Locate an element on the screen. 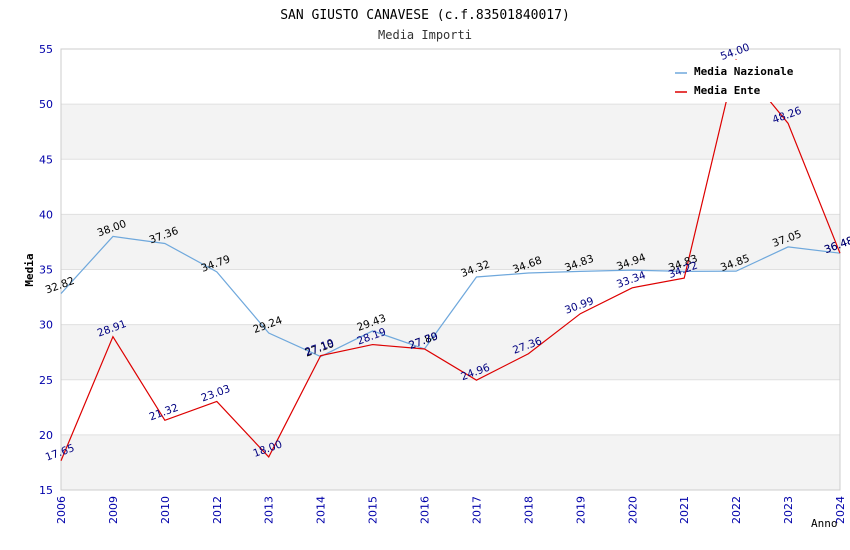  legend-box is located at coordinates (739, 81).